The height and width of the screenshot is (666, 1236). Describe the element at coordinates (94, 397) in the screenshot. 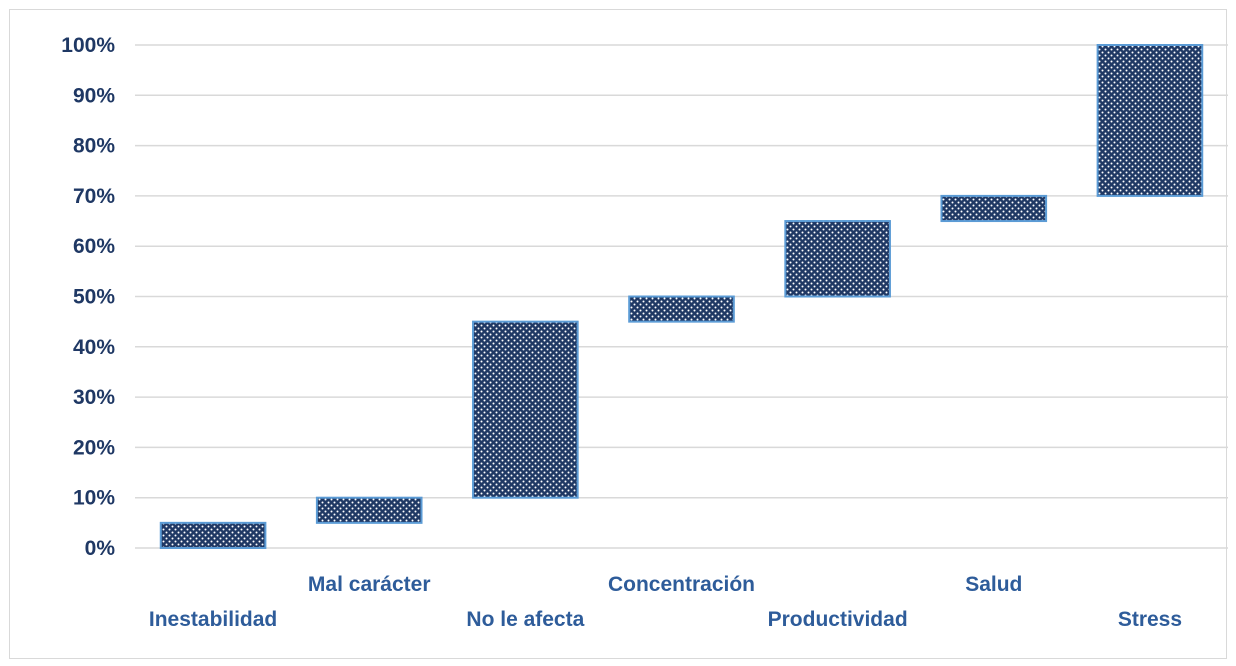

I see `y-tick-label: 30%` at that location.